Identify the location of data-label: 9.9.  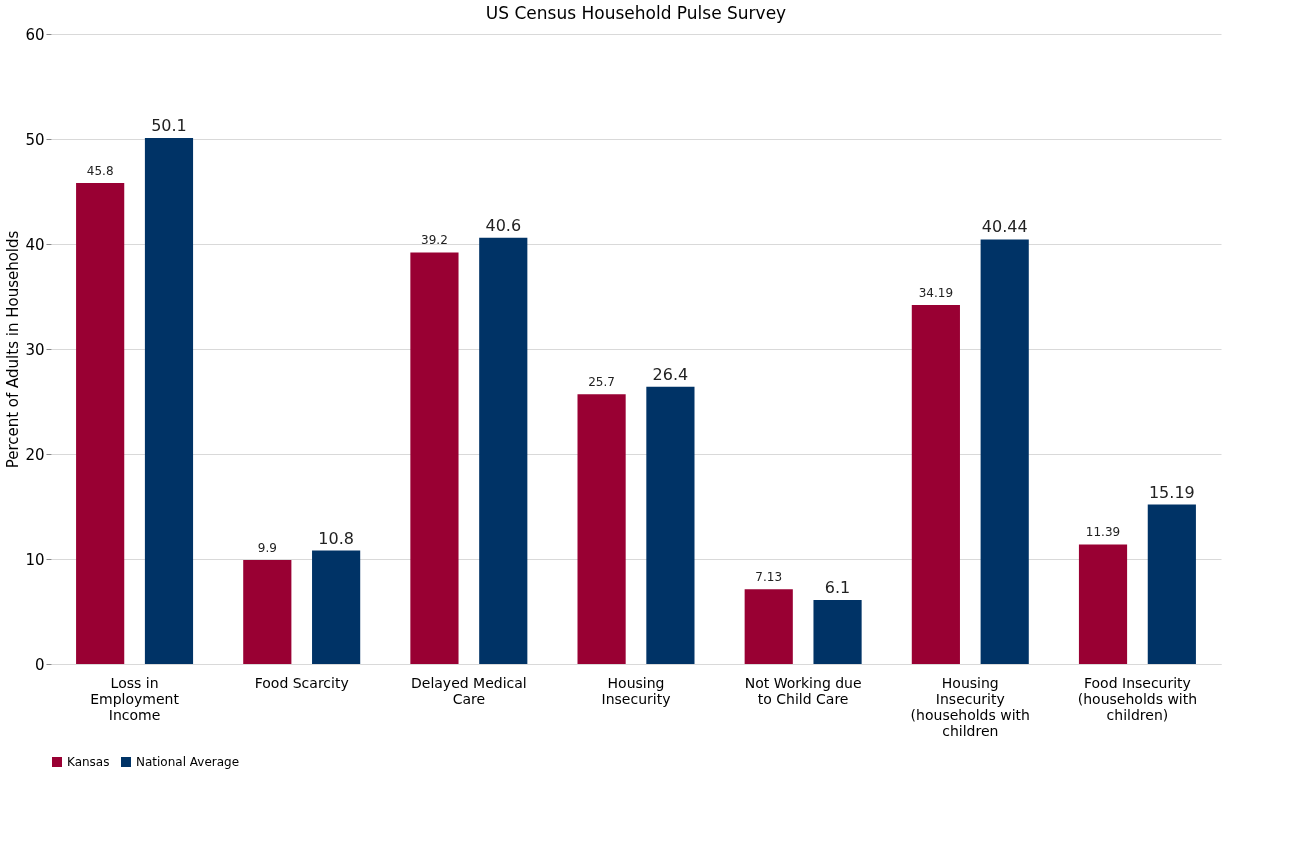
(267, 548).